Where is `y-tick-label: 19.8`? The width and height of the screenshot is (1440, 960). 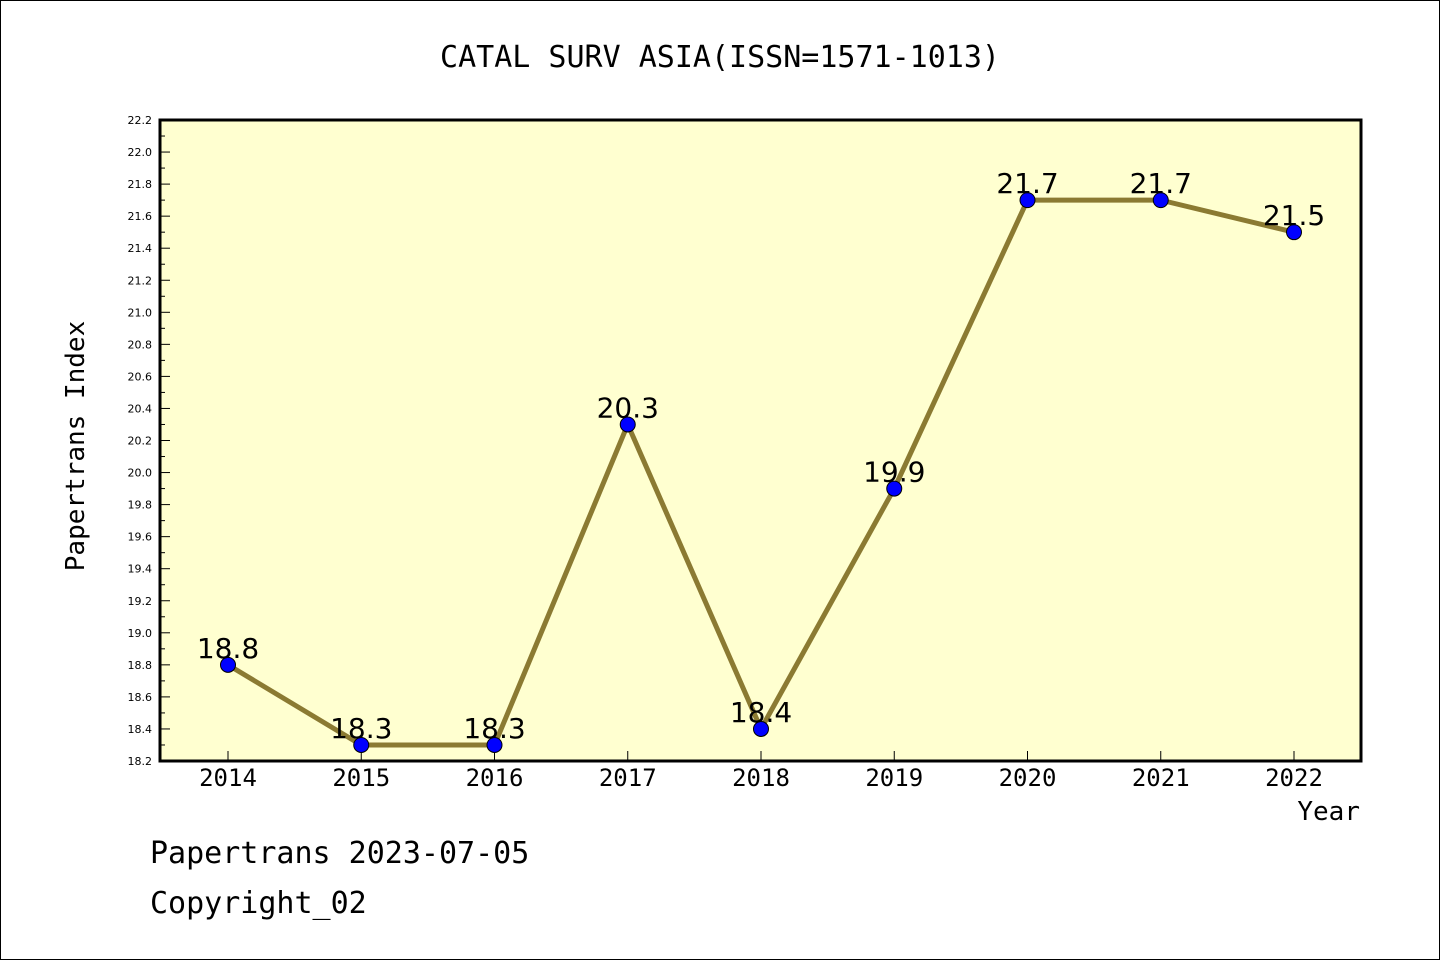 y-tick-label: 19.8 is located at coordinates (140, 505).